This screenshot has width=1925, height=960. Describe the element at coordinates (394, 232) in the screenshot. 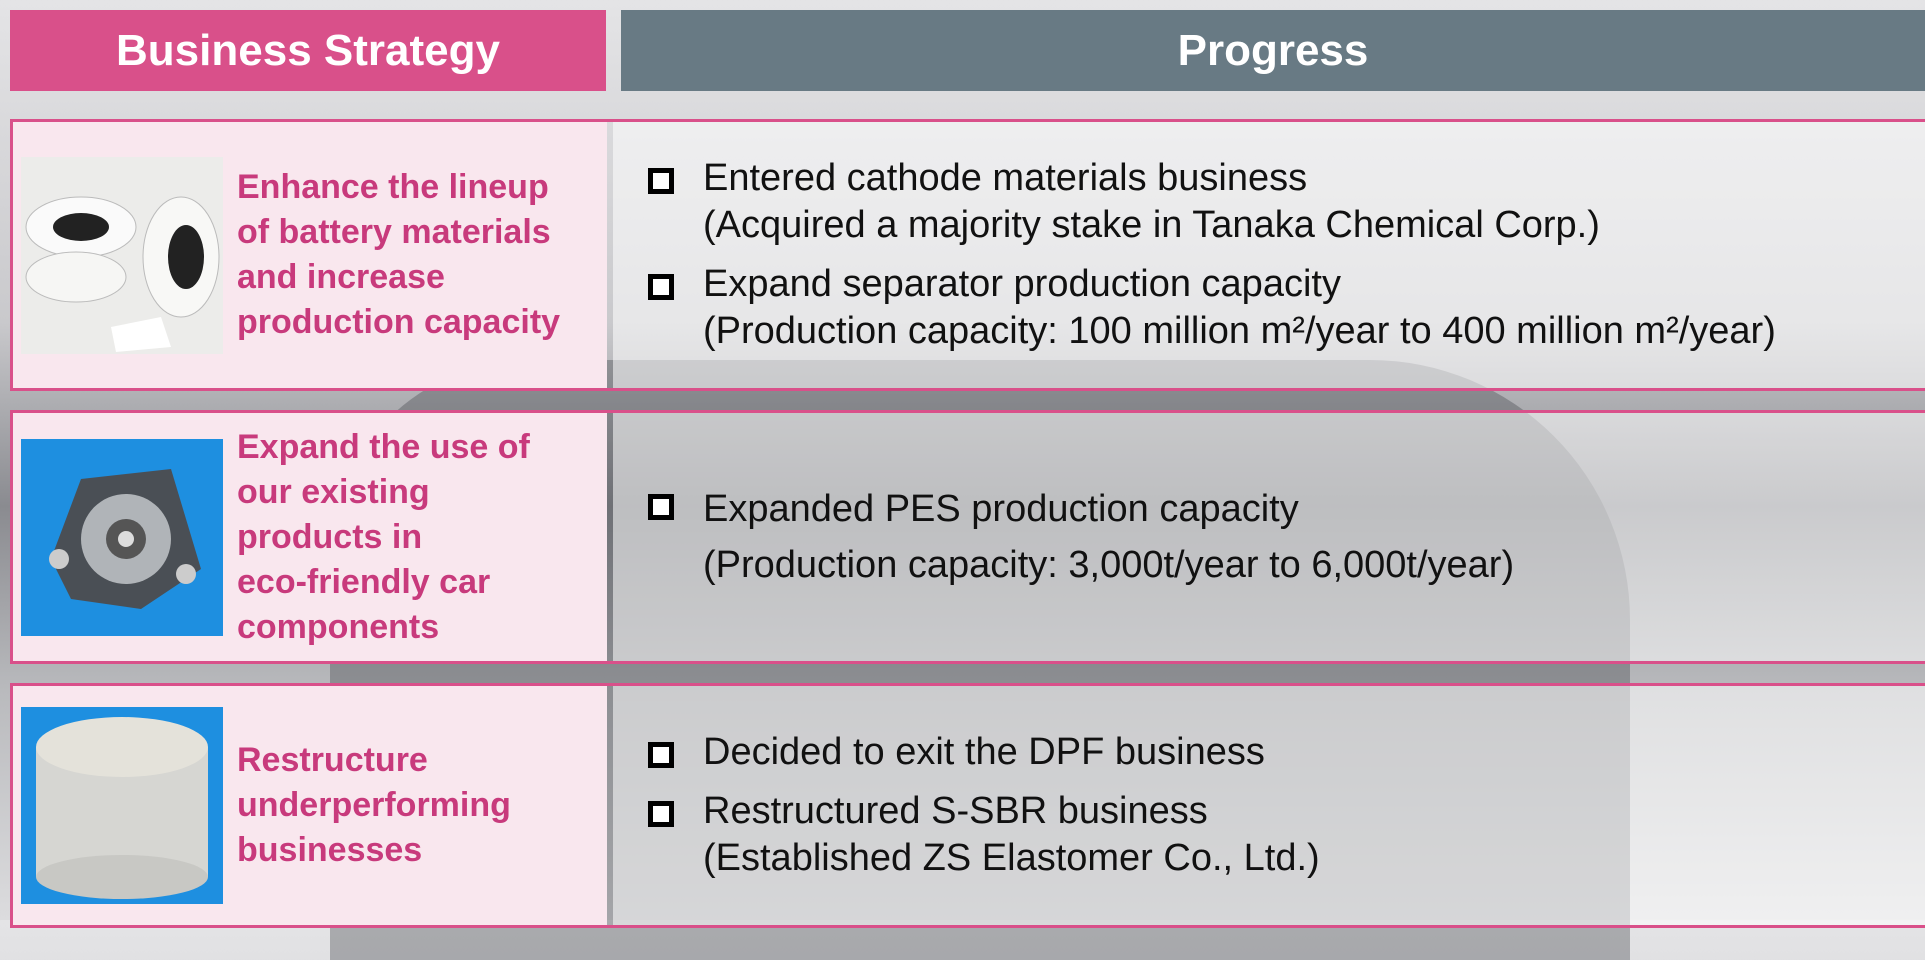

I see `strategy-line: of battery materials` at that location.